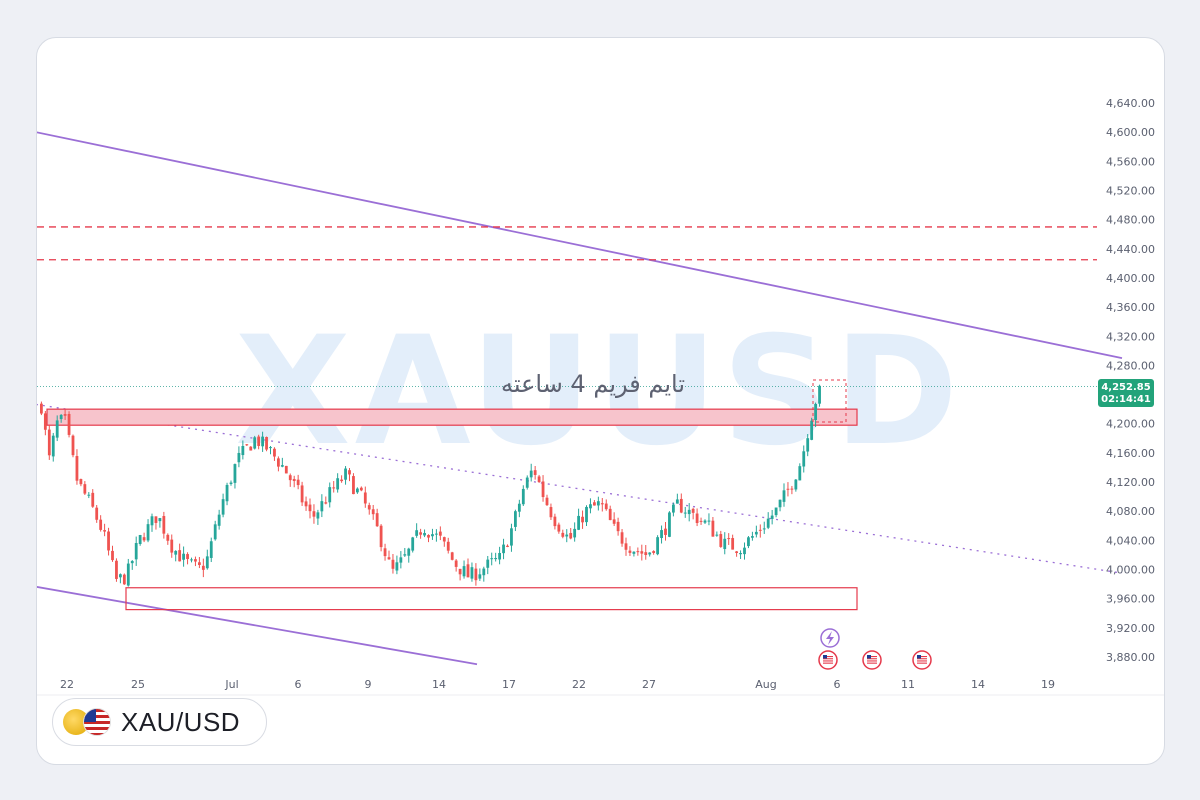  I want to click on lightning-event-icon, so click(830, 638).